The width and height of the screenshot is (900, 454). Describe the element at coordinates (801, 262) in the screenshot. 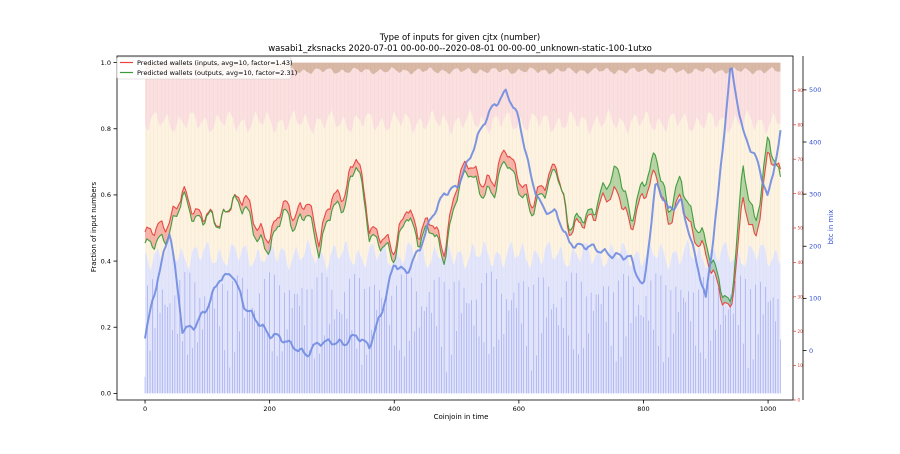

I see `y3-tick-label: 40` at that location.